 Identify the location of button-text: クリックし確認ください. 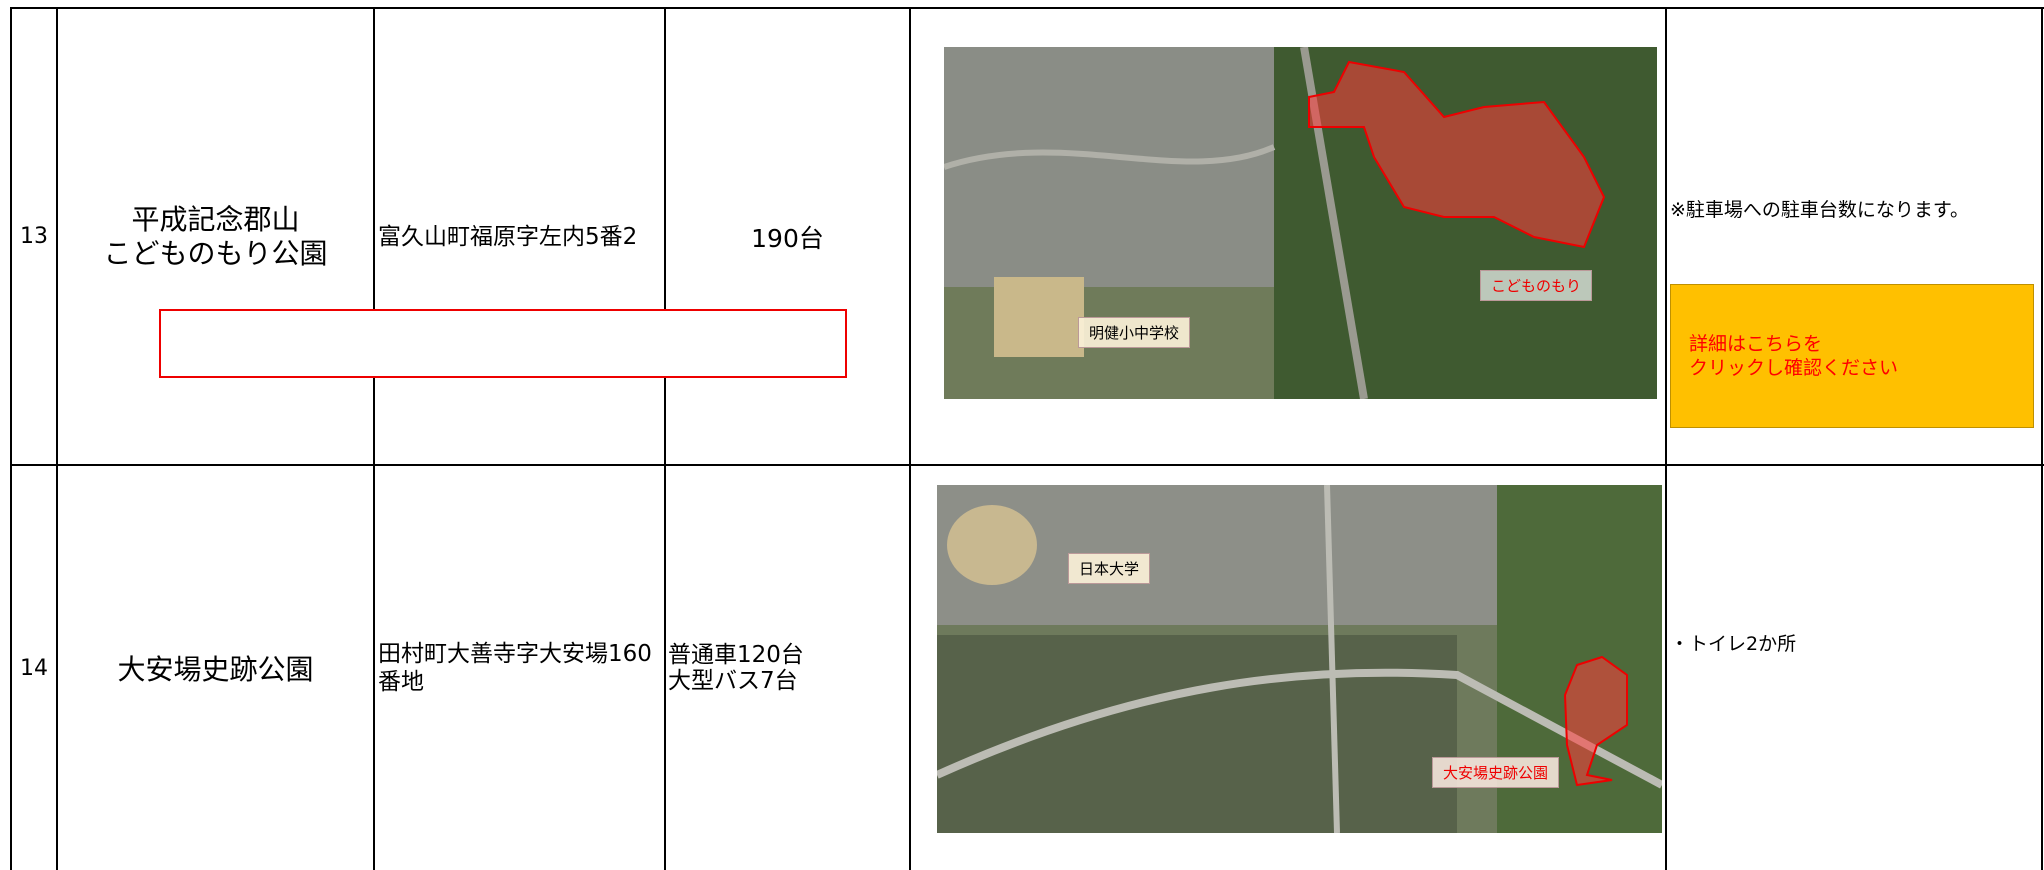
(1794, 368).